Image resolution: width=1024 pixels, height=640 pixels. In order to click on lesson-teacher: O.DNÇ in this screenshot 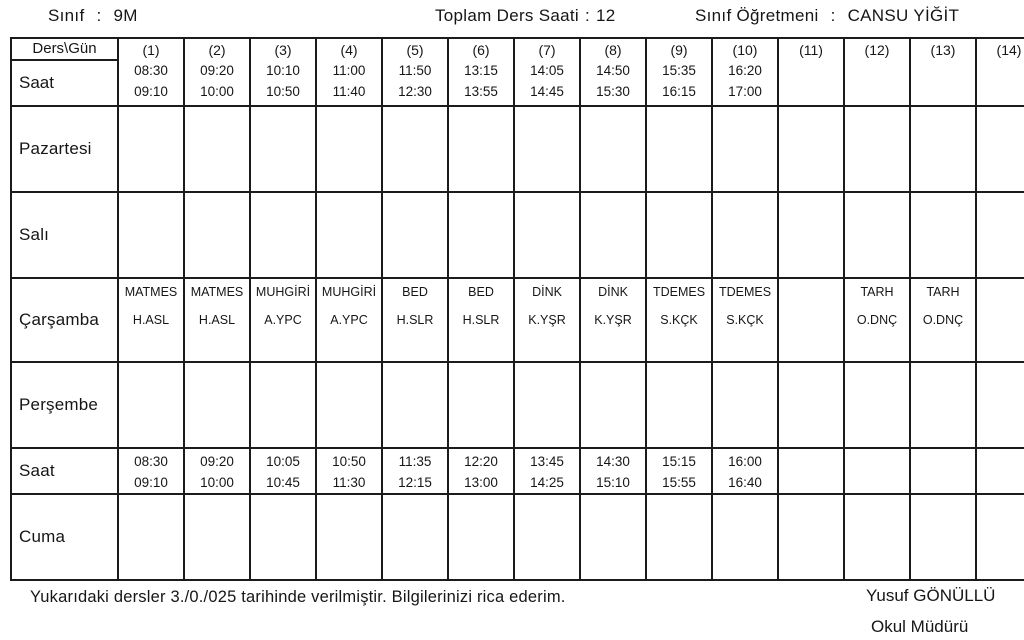, I will do `click(943, 320)`.